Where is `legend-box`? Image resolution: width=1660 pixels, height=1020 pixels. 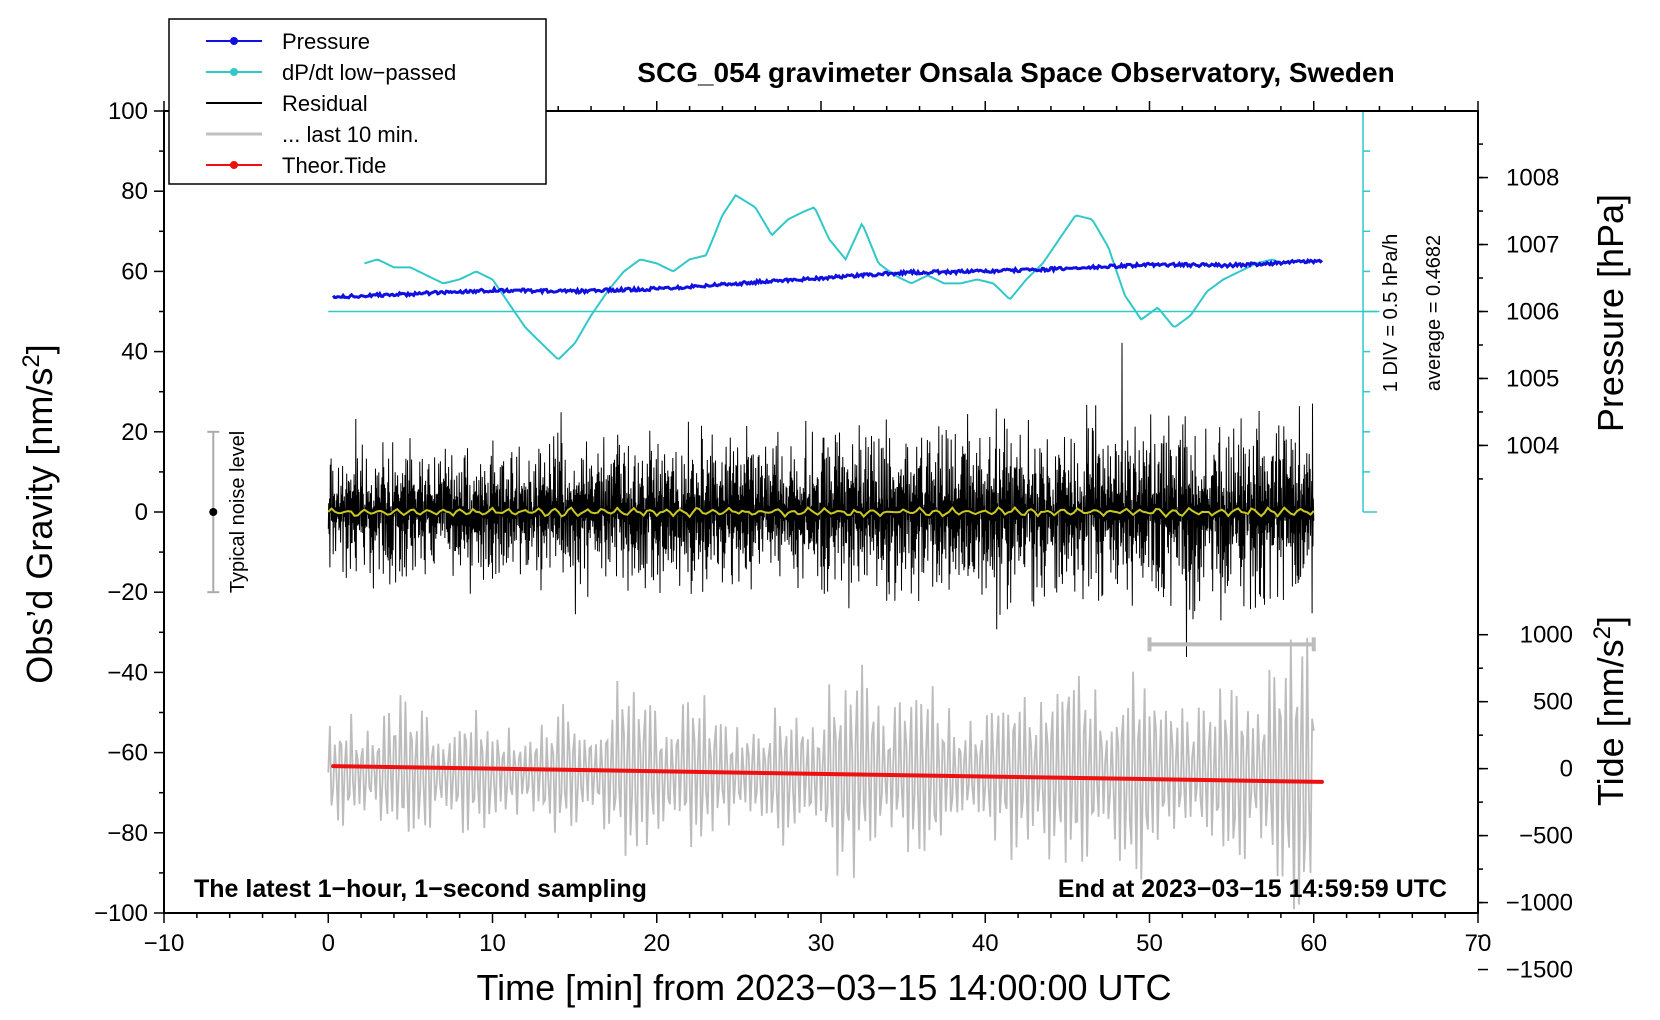
legend-box is located at coordinates (357, 101).